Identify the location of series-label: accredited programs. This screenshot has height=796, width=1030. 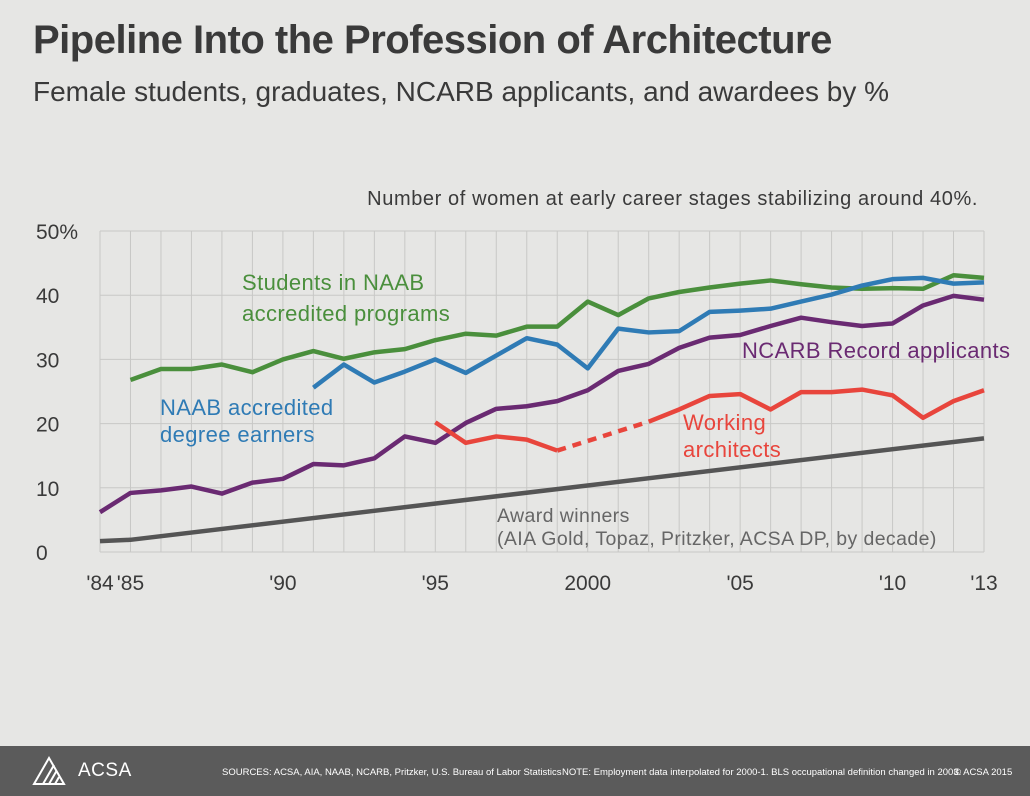
(346, 313).